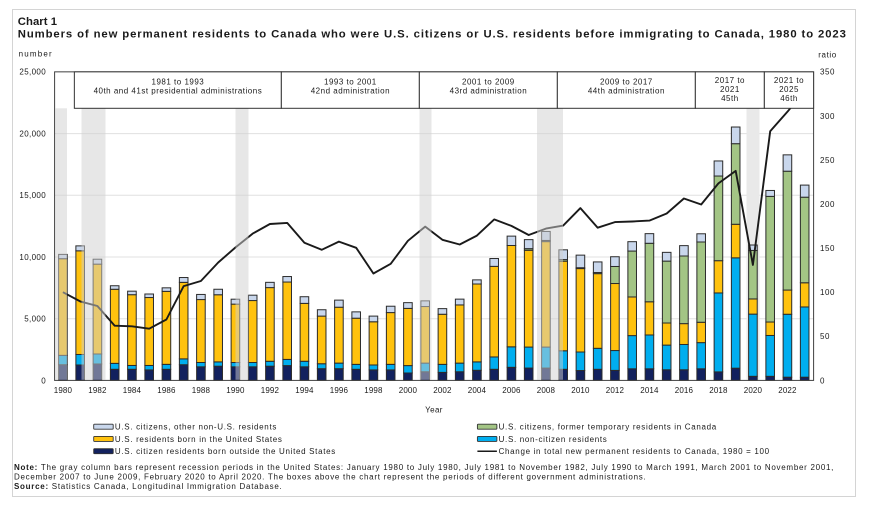 Image resolution: width=871 pixels, height=511 pixels. I want to click on svg-text: 1992, so click(270, 390).